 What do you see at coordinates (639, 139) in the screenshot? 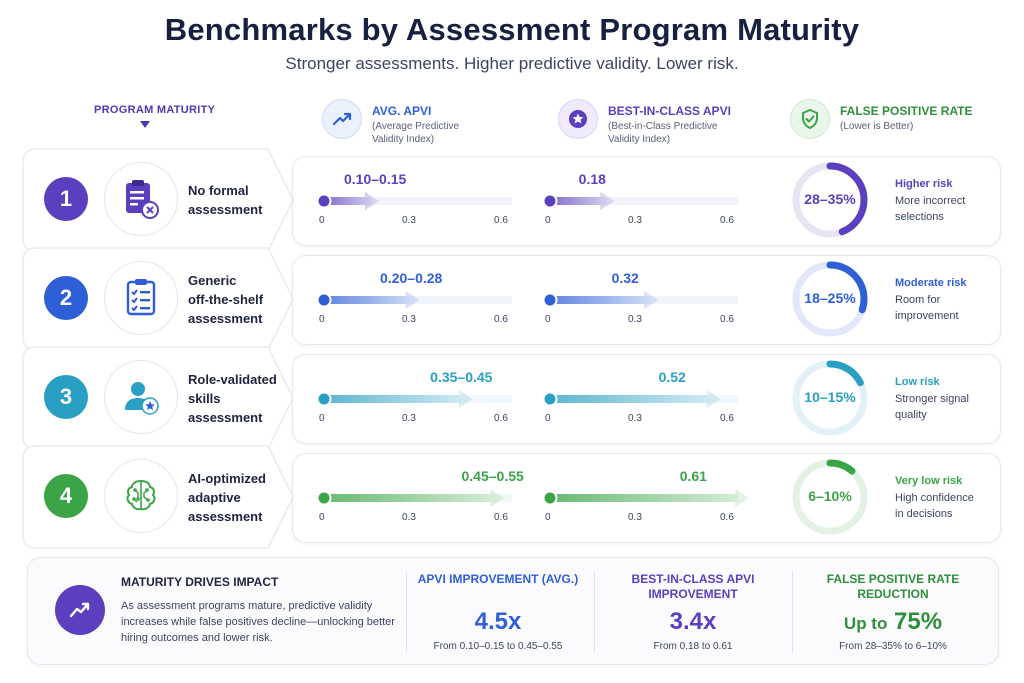
I see `best-apvi-sub-2: Validity Index)` at bounding box center [639, 139].